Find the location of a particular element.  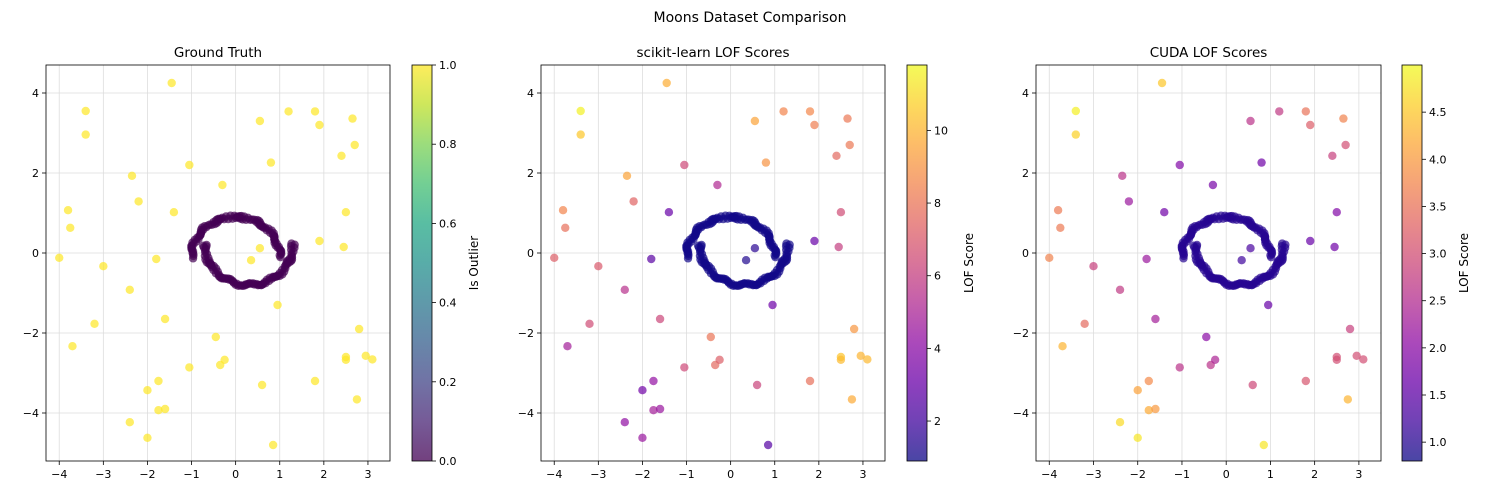

x-tick-label: 1 is located at coordinates (279, 474).